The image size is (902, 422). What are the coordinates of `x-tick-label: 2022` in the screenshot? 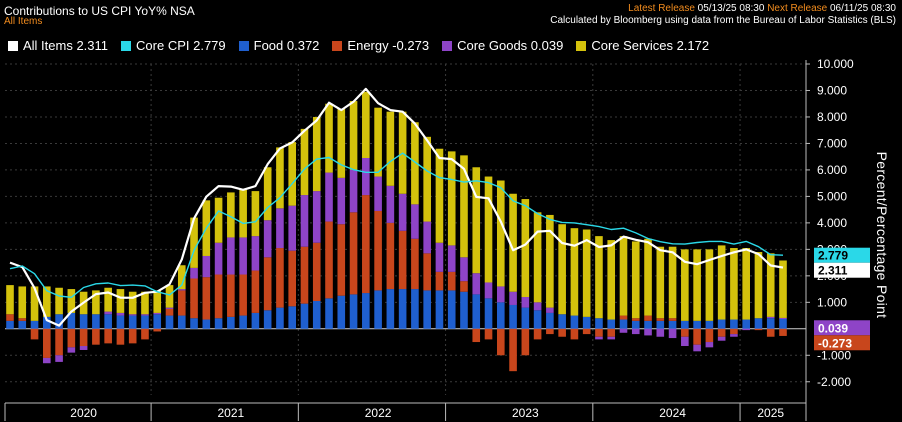 It's located at (378, 413).